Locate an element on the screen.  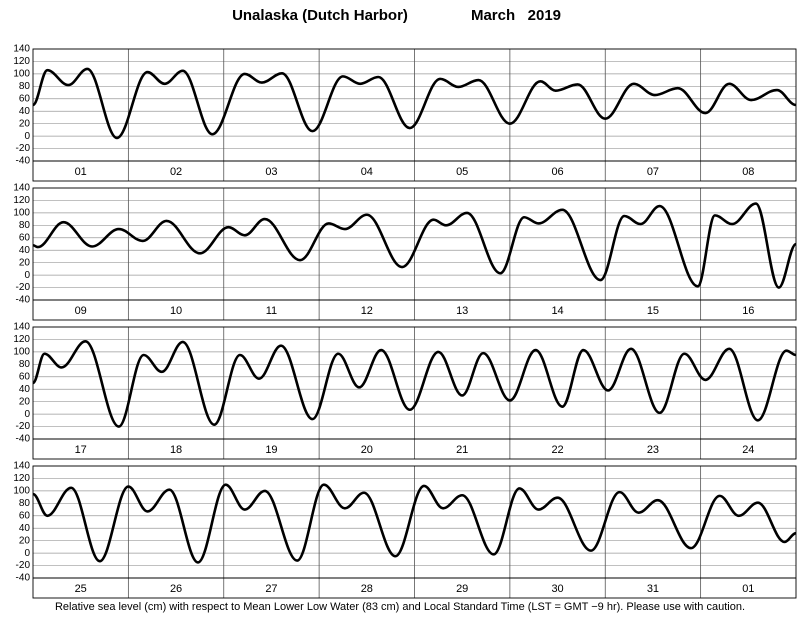
x-tick-label: 19 is located at coordinates (271, 450).